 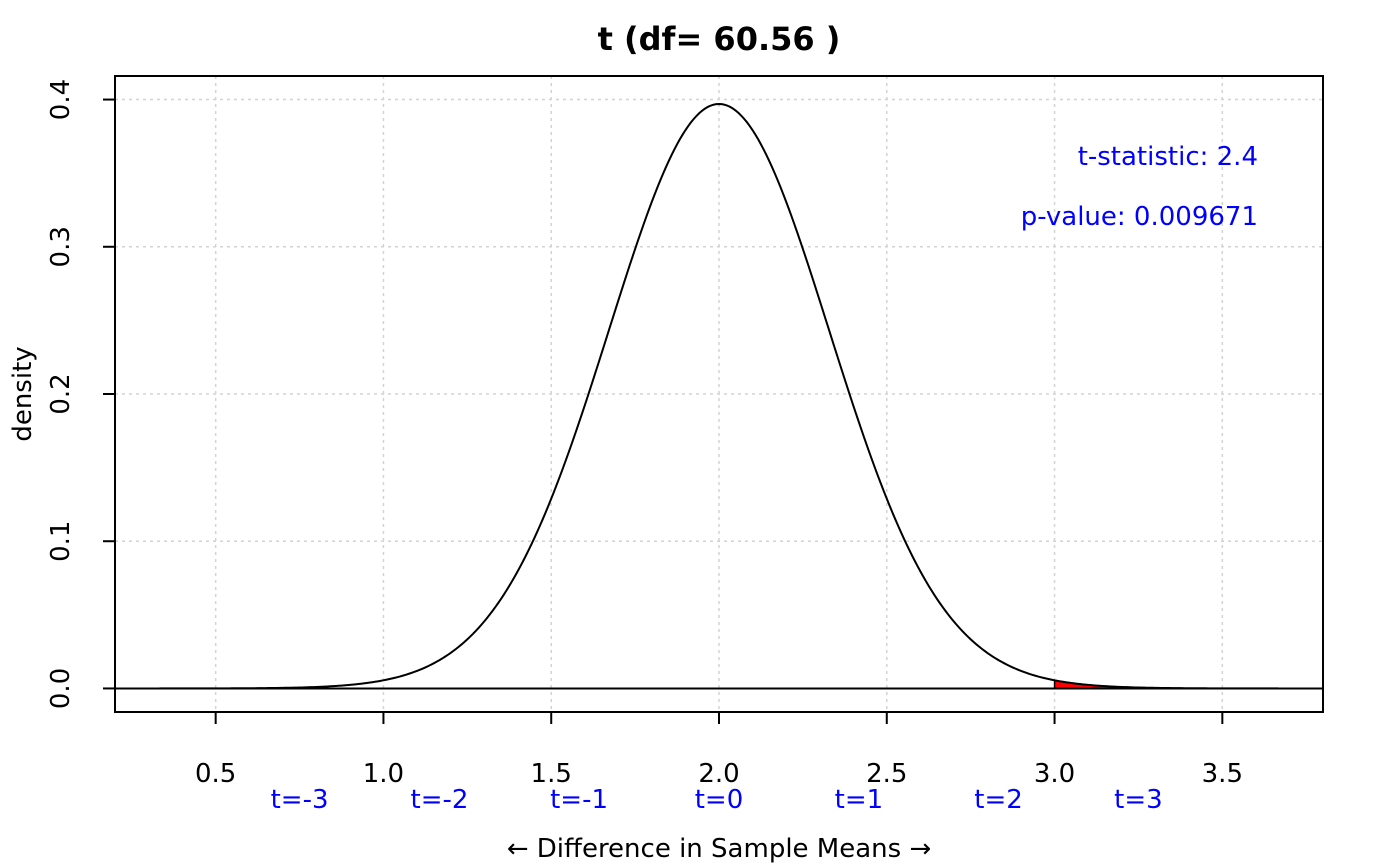 I want to click on x-axis-label: ← Difference in Sample Means →, so click(x=719, y=849).